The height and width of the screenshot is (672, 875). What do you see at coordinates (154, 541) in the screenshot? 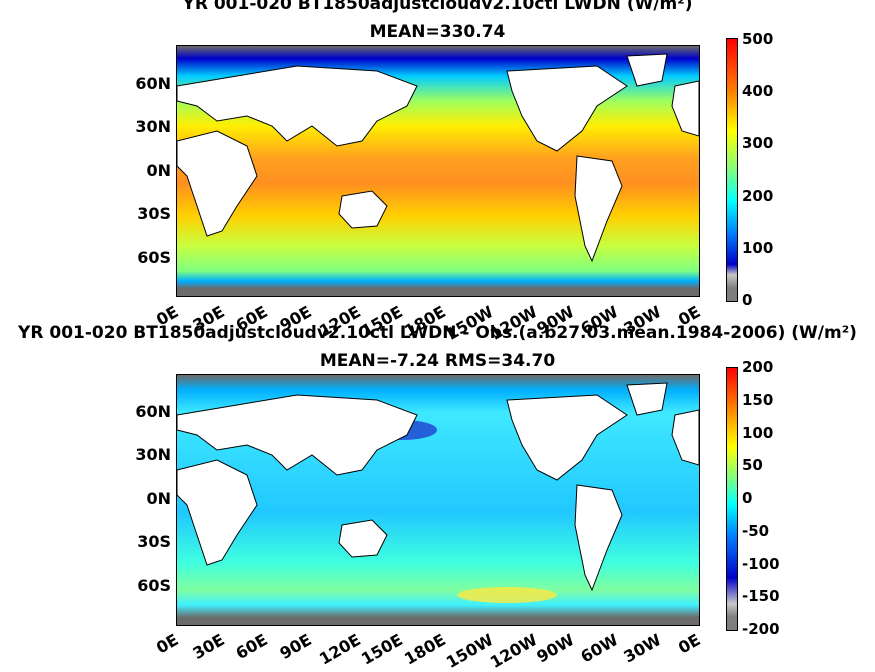
I see `bottom-lat-label-30s: 30S` at bounding box center [154, 541].